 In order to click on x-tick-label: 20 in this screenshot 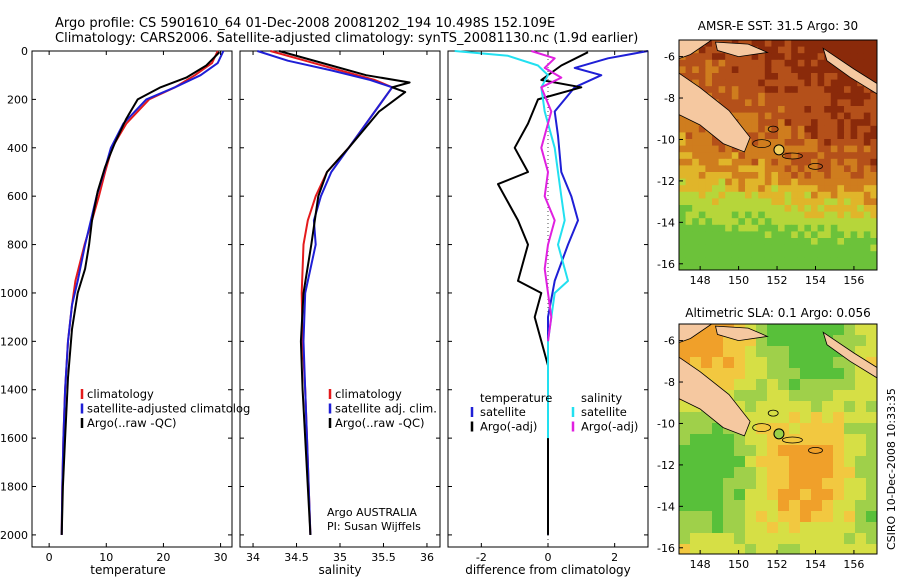, I will do `click(163, 557)`.